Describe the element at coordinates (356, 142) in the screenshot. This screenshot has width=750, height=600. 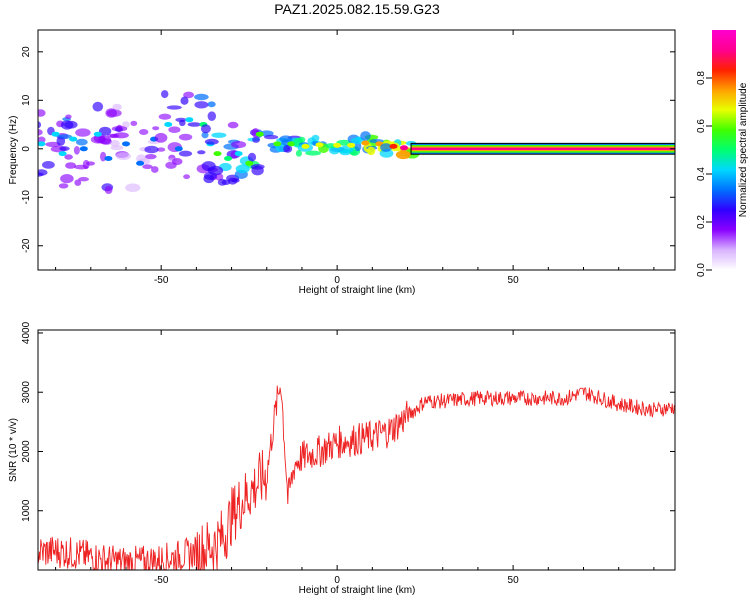
I see `spectrogram-layer` at that location.